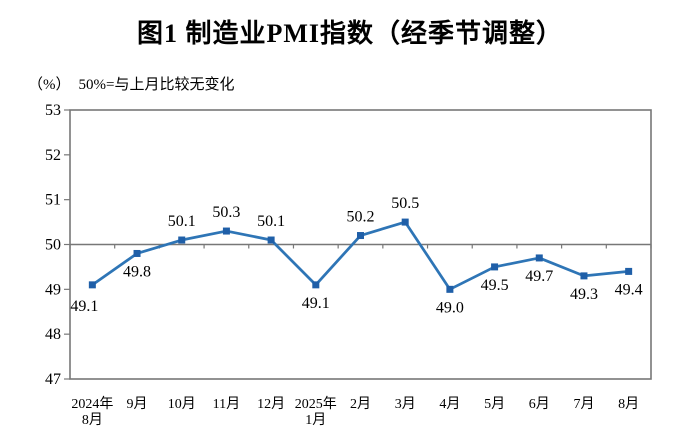  Describe the element at coordinates (53, 379) in the screenshot. I see `y-axis-tick-label: 47` at that location.